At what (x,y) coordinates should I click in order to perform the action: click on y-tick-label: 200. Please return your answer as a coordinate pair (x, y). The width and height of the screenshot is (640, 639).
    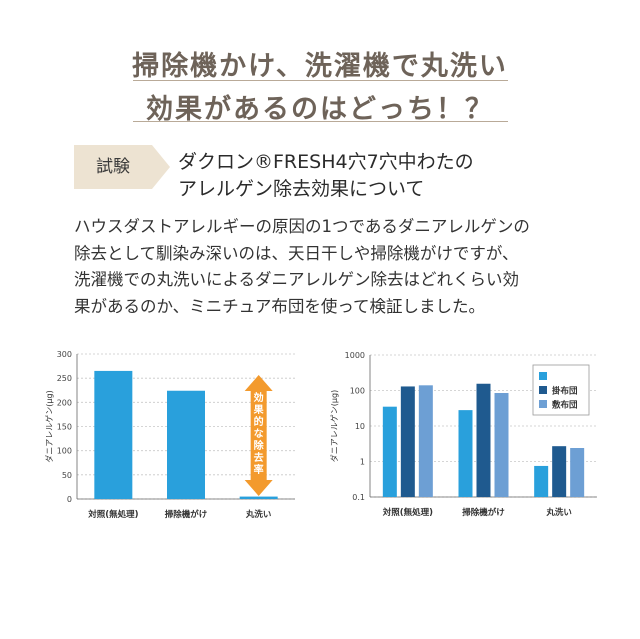
    Looking at the image, I should click on (64, 402).